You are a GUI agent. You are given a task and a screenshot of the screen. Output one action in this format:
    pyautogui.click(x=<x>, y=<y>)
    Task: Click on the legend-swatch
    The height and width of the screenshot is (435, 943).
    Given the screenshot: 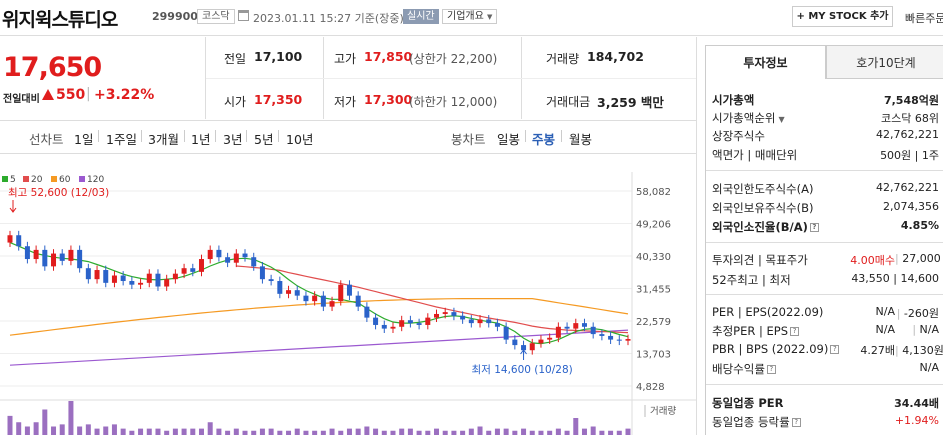 What is the action you would take?
    pyautogui.click(x=26, y=179)
    